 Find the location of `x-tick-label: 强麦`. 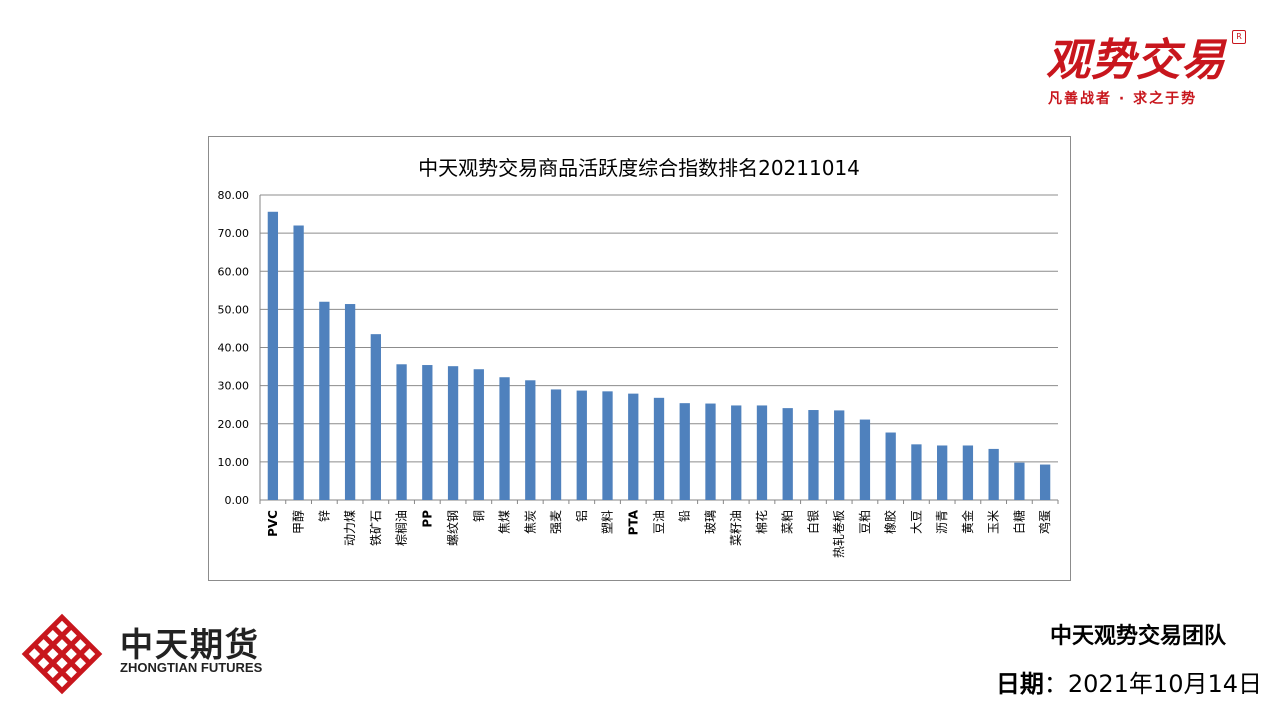

x-tick-label: 强麦 is located at coordinates (556, 522).